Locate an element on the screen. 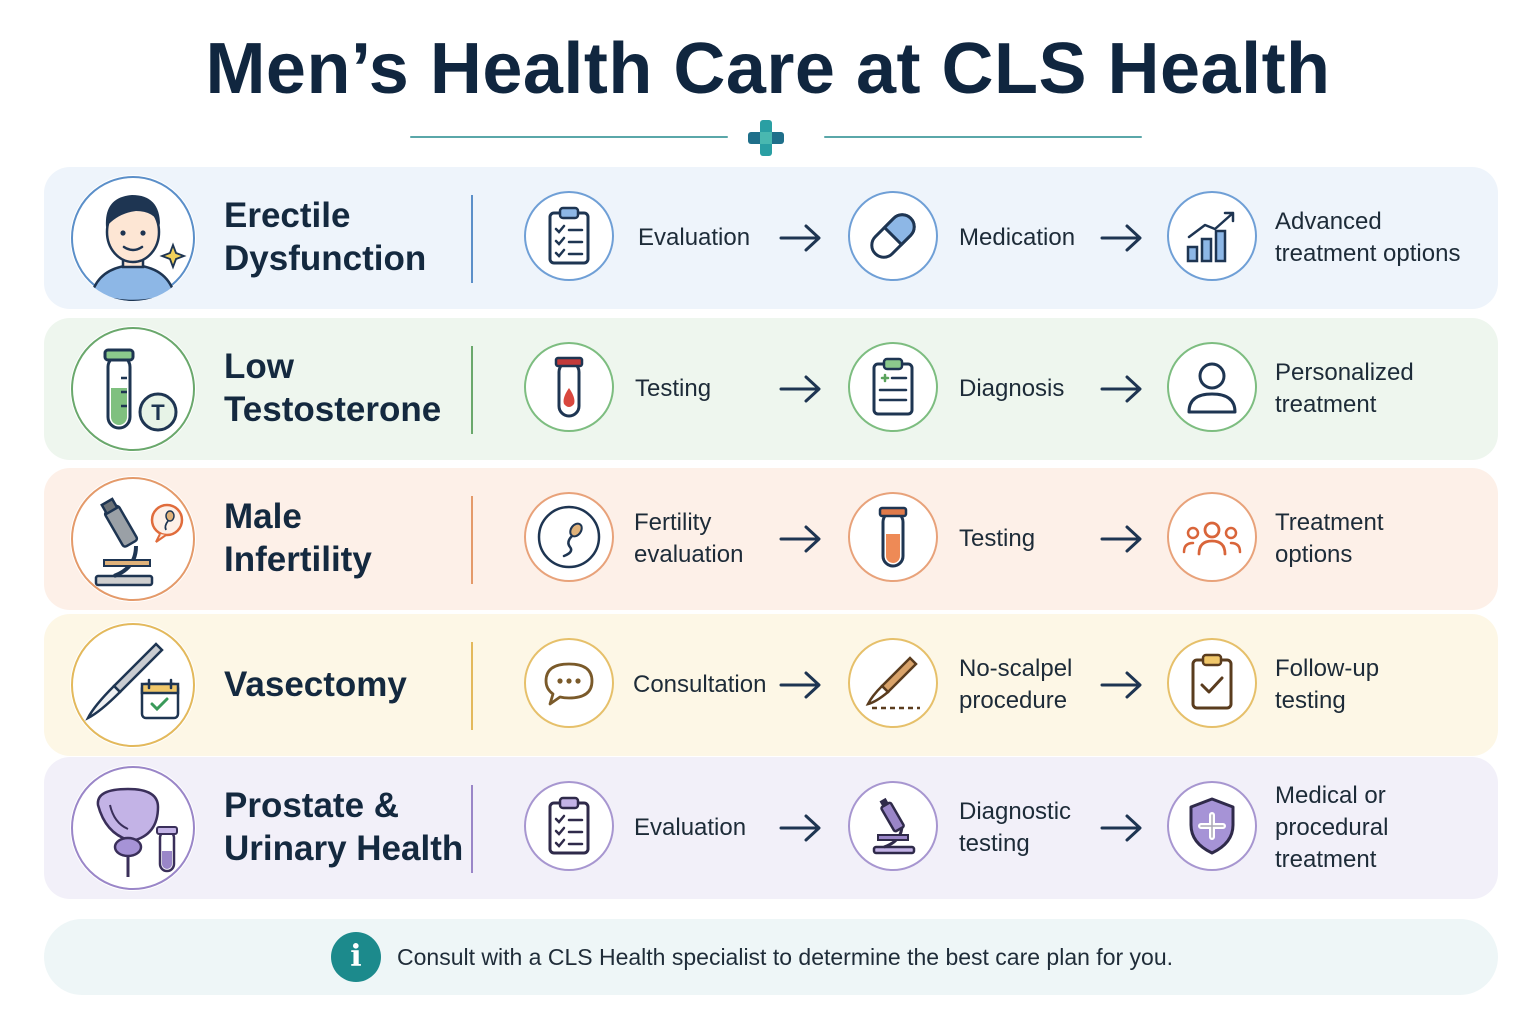  step-label: Medication is located at coordinates (1017, 238).